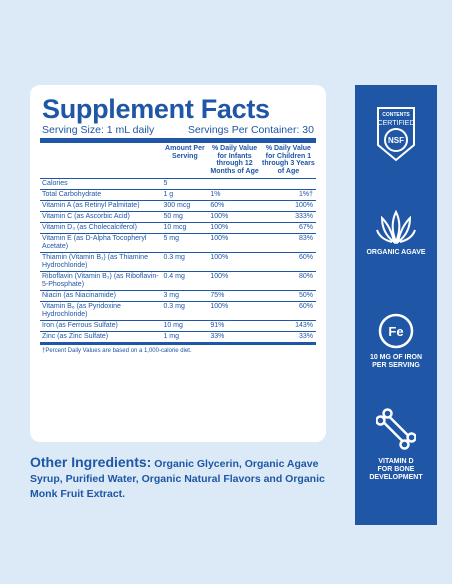 The width and height of the screenshot is (452, 584). Describe the element at coordinates (288, 336) in the screenshot. I see `dv-children-cell: 33%` at that location.